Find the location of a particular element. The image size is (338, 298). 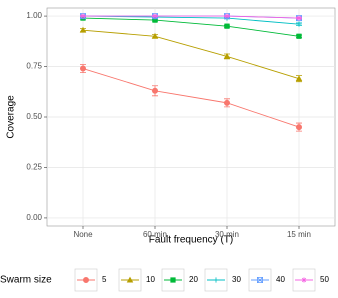

y-tick-label: 0.00 is located at coordinates (34, 217).